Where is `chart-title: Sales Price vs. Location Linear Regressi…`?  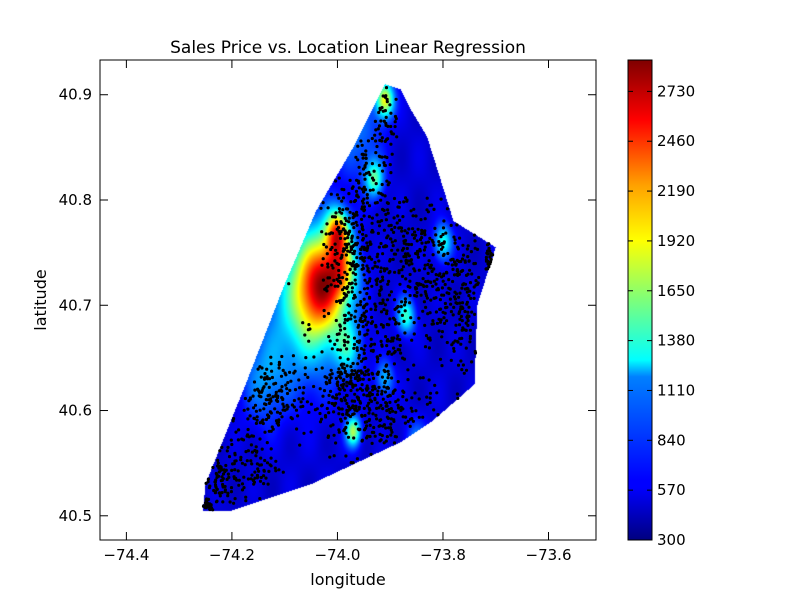 chart-title: Sales Price vs. Location Linear Regressi… is located at coordinates (348, 48).